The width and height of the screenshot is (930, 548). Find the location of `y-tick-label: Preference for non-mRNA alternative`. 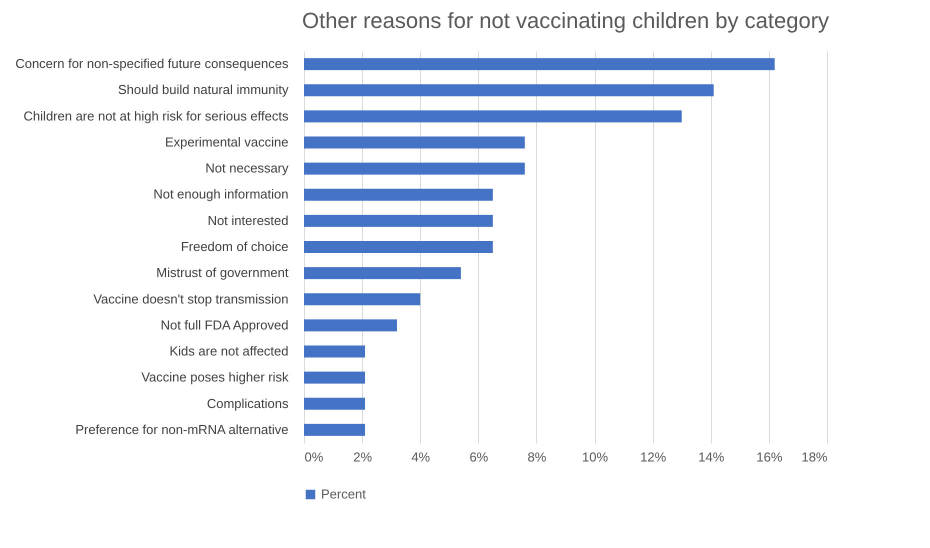

y-tick-label: Preference for non-mRNA alternative is located at coordinates (181, 429).